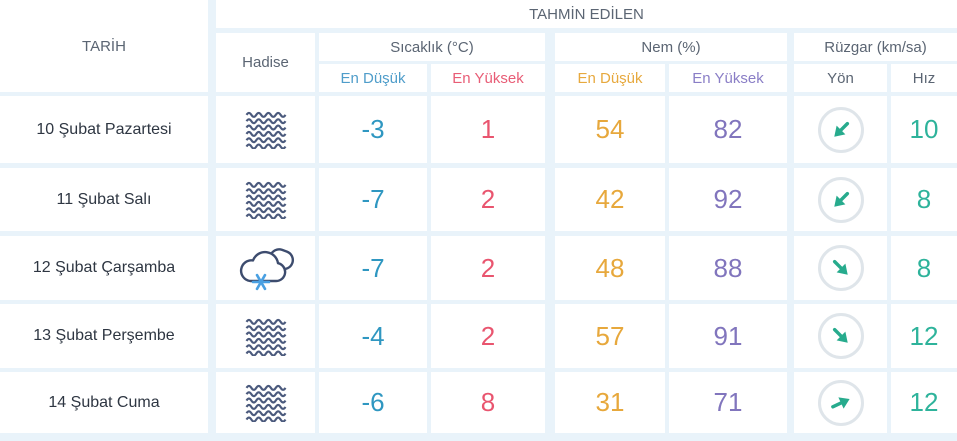  I want to click on humidity-max-value: 71, so click(728, 402).